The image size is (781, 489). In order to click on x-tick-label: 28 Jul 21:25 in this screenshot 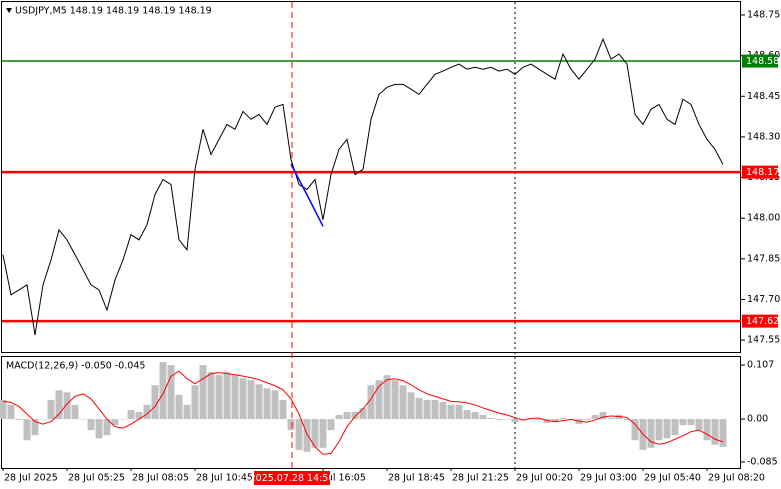, I will do `click(480, 478)`.